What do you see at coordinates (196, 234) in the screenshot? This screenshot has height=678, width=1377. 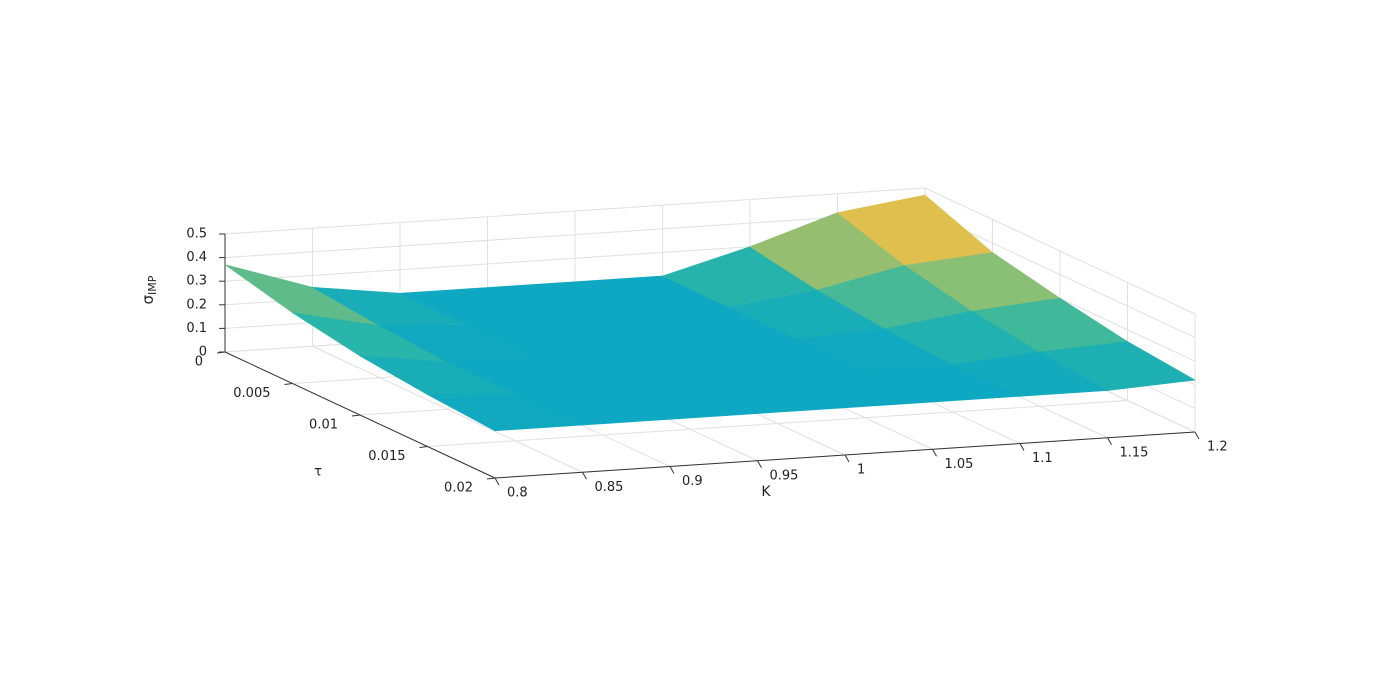 I see `z-tick-label: 0.5` at bounding box center [196, 234].